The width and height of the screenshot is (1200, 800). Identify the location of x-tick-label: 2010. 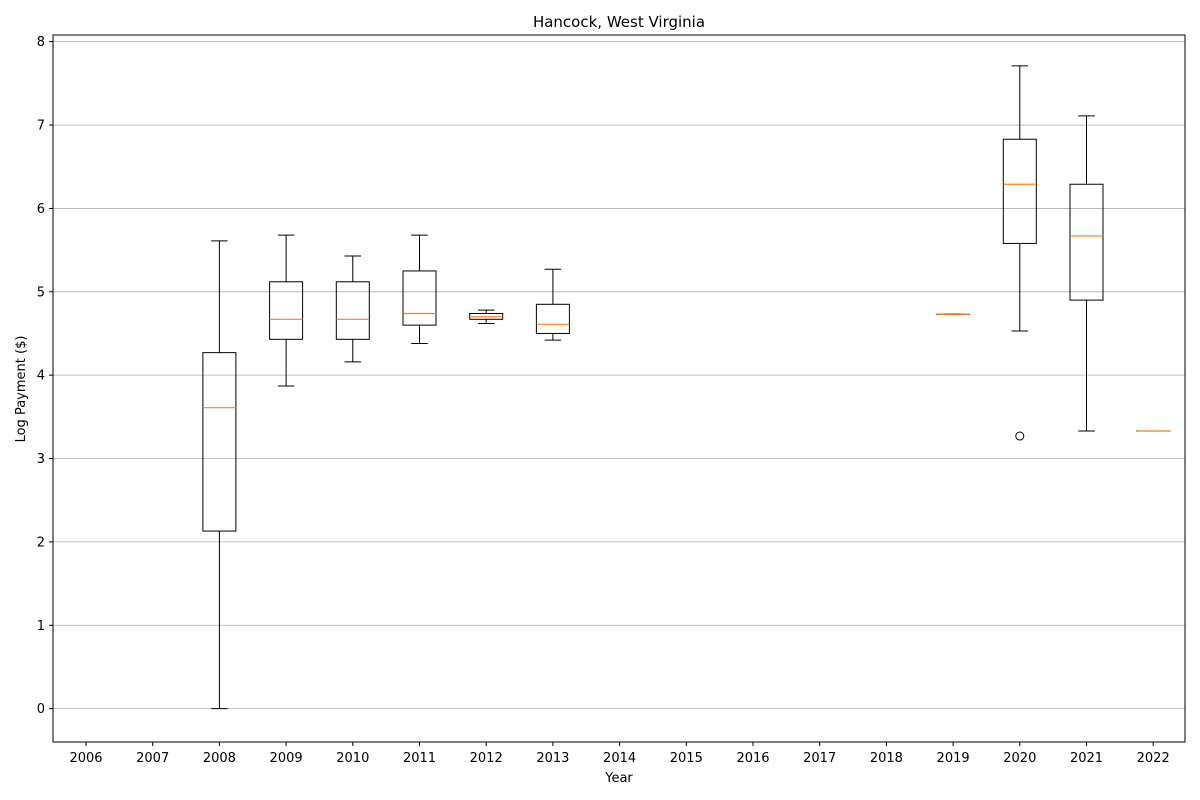
(352, 758).